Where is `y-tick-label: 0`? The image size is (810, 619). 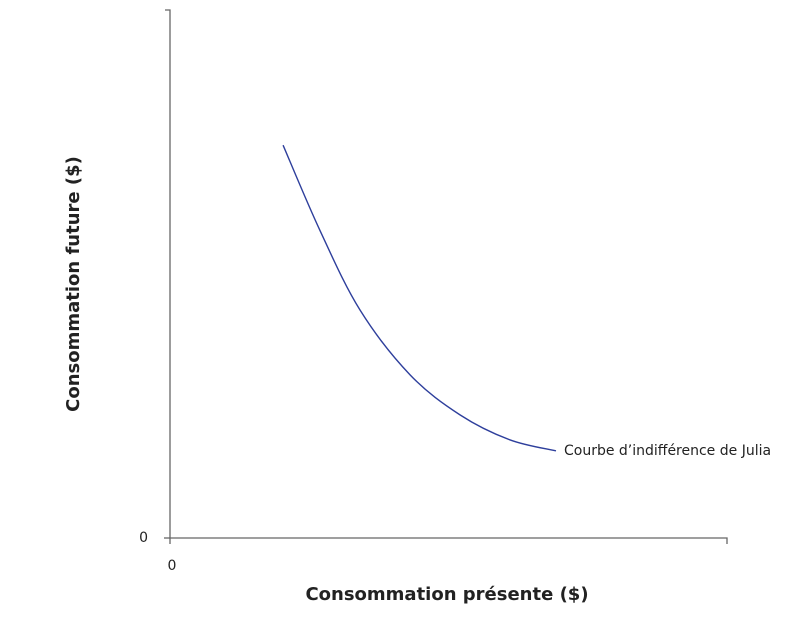
y-tick-label: 0 is located at coordinates (143, 538).